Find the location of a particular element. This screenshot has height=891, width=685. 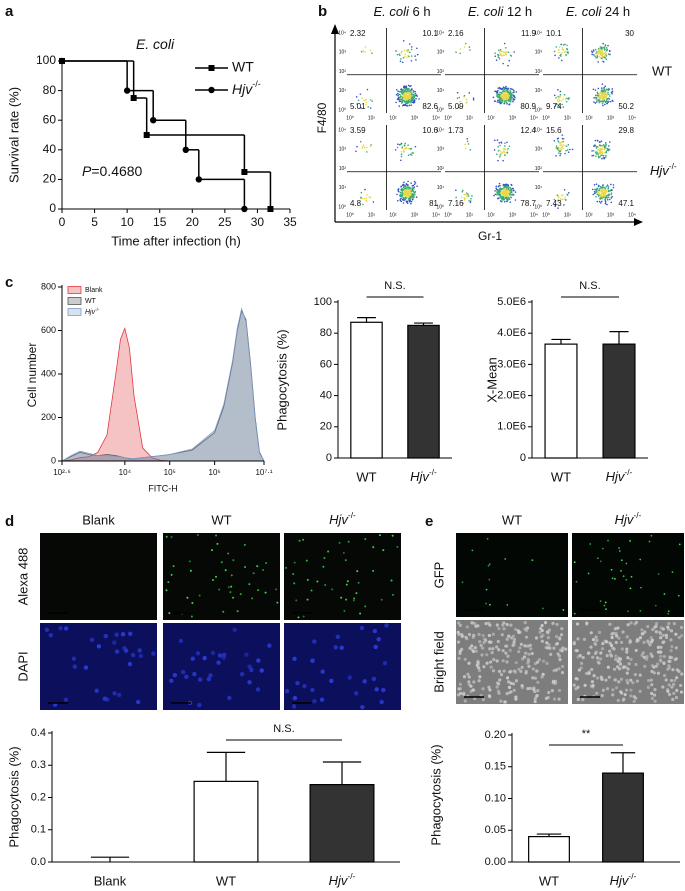

y-tick-label: 20 is located at coordinates (50, 179).